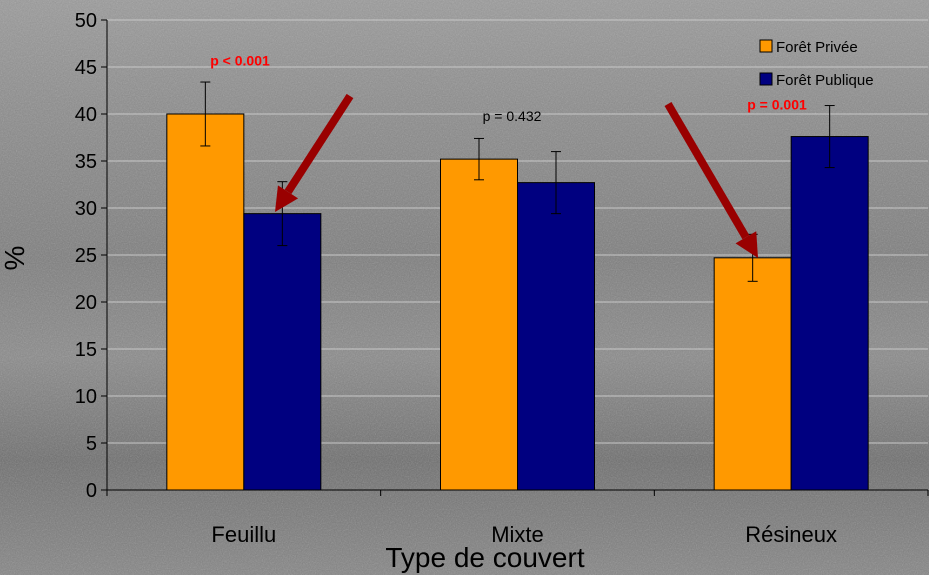 This screenshot has height=575, width=929. What do you see at coordinates (86, 162) in the screenshot?
I see `y-tick-label: 35` at bounding box center [86, 162].